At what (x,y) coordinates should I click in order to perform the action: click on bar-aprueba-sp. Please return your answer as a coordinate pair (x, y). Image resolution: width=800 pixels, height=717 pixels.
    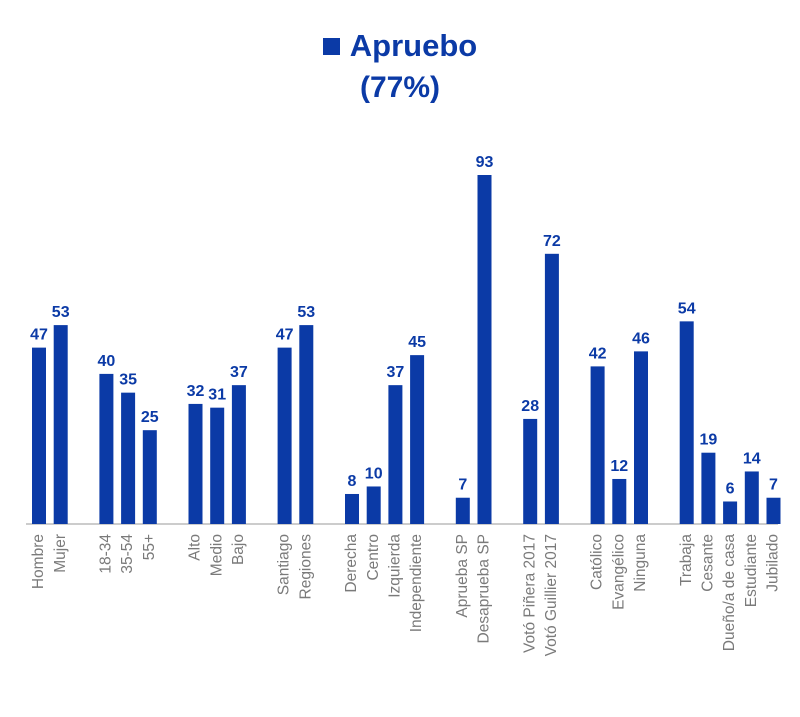
    Looking at the image, I should click on (462, 510).